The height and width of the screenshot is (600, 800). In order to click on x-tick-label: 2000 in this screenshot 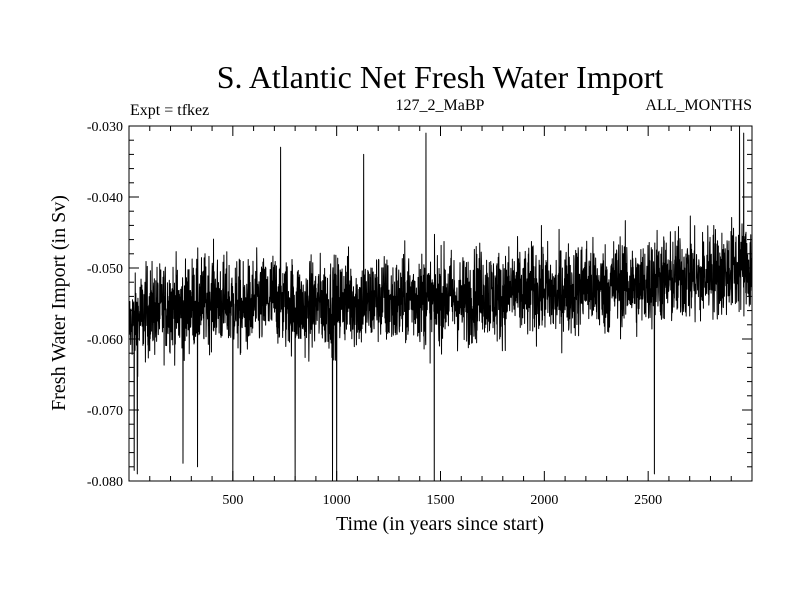, I will do `click(544, 500)`.